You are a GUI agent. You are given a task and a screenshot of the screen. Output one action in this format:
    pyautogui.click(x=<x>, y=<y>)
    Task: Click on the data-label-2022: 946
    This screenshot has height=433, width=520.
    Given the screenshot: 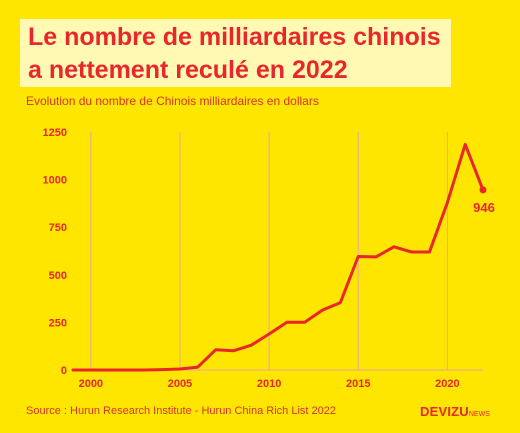 What is the action you would take?
    pyautogui.click(x=484, y=207)
    